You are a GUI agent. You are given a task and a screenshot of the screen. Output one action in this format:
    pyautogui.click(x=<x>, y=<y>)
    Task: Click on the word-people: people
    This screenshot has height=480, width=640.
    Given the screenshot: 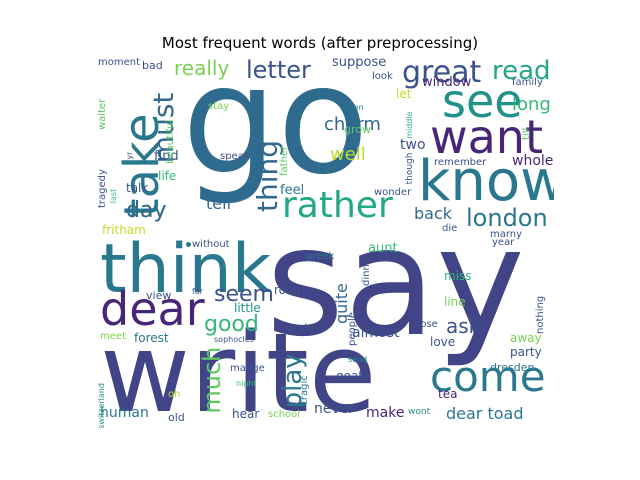 What is the action you would take?
    pyautogui.click(x=352, y=329)
    